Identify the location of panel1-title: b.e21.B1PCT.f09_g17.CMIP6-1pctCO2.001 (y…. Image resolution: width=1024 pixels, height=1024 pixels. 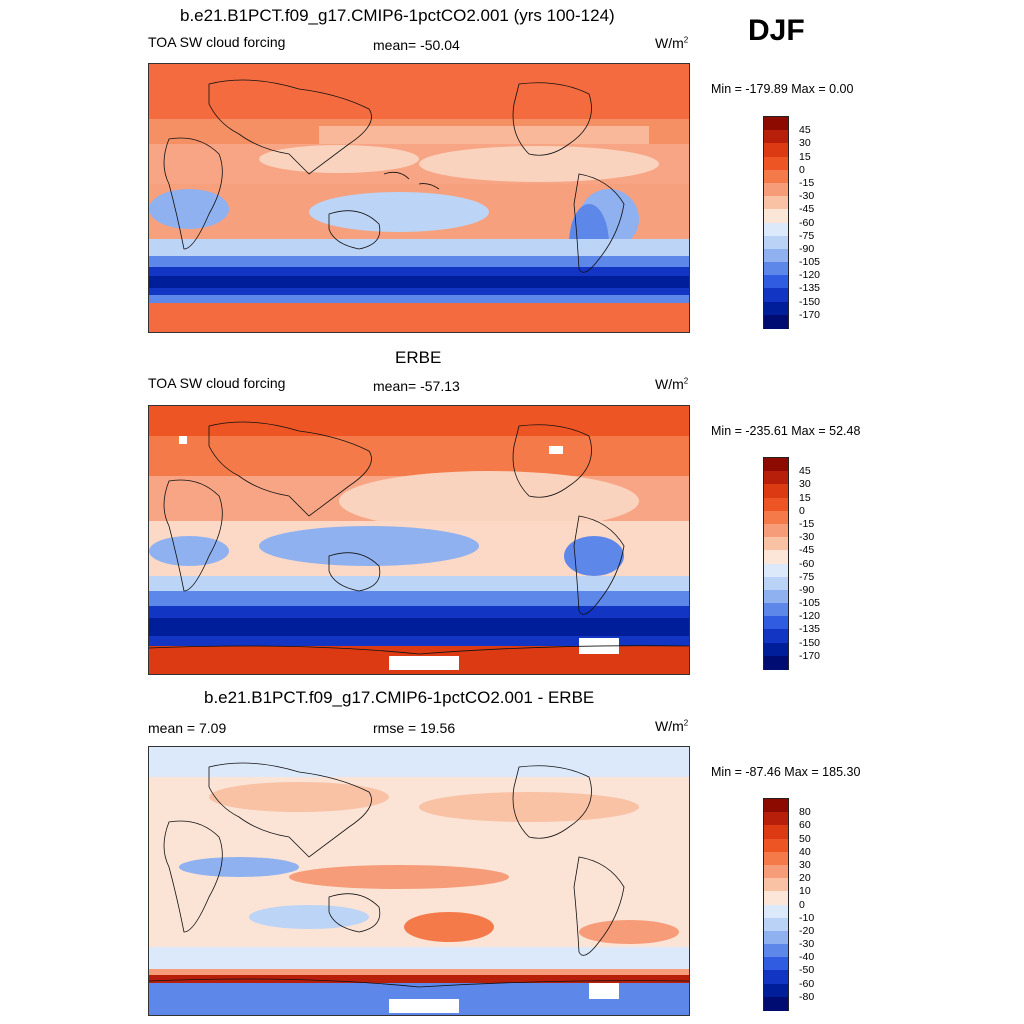
(397, 15).